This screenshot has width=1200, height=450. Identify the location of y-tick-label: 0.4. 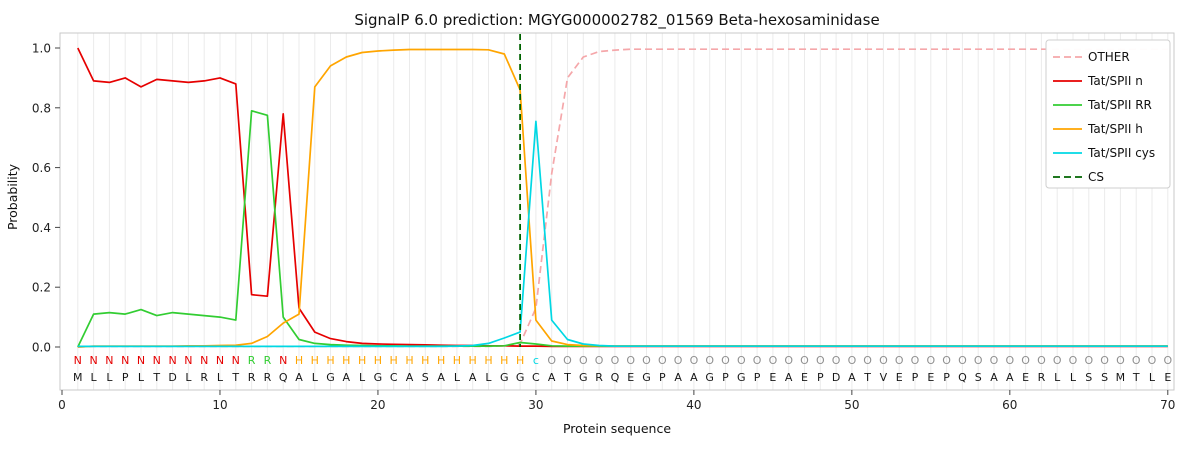
(41, 228).